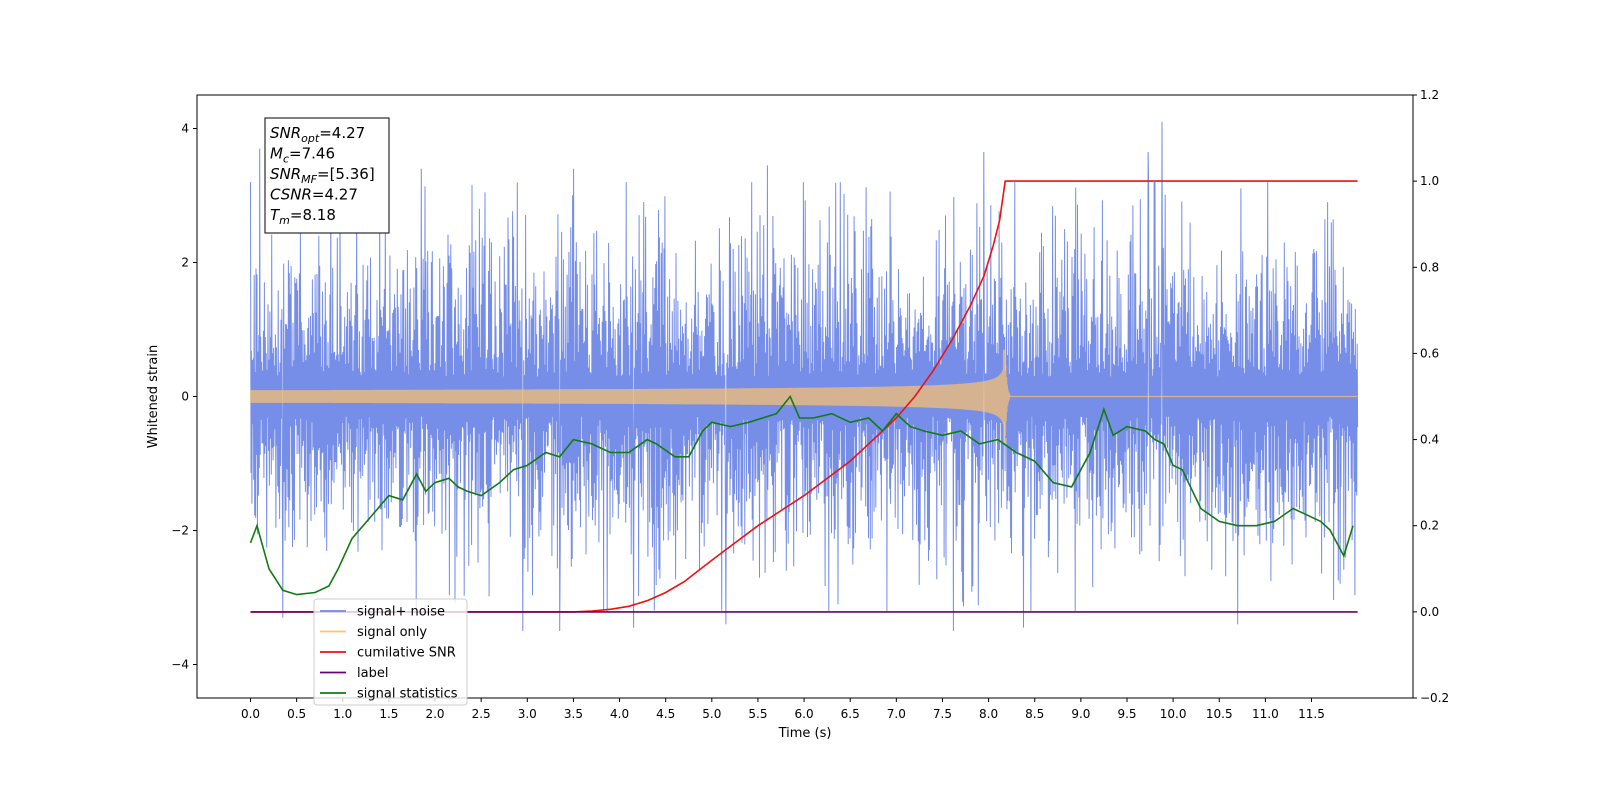 The height and width of the screenshot is (800, 1600). I want to click on info-box-line: CSNR=4.27, so click(314, 195).